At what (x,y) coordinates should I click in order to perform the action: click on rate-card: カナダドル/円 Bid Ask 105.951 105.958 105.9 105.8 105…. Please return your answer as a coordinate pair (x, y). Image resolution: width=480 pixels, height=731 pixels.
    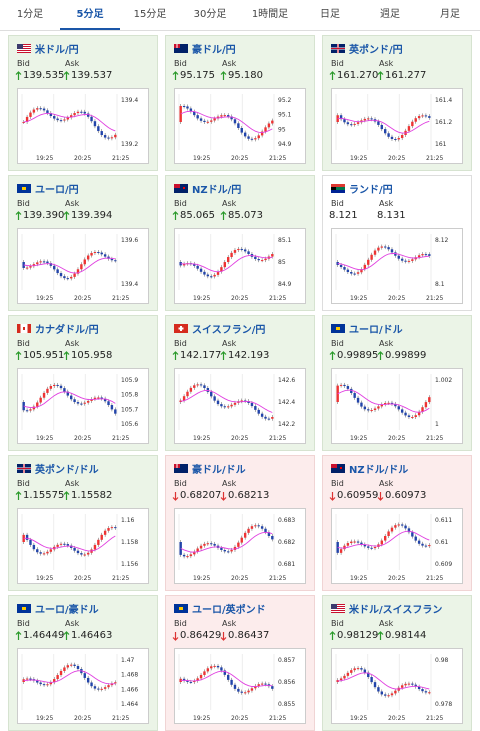
    Looking at the image, I should click on (83, 383).